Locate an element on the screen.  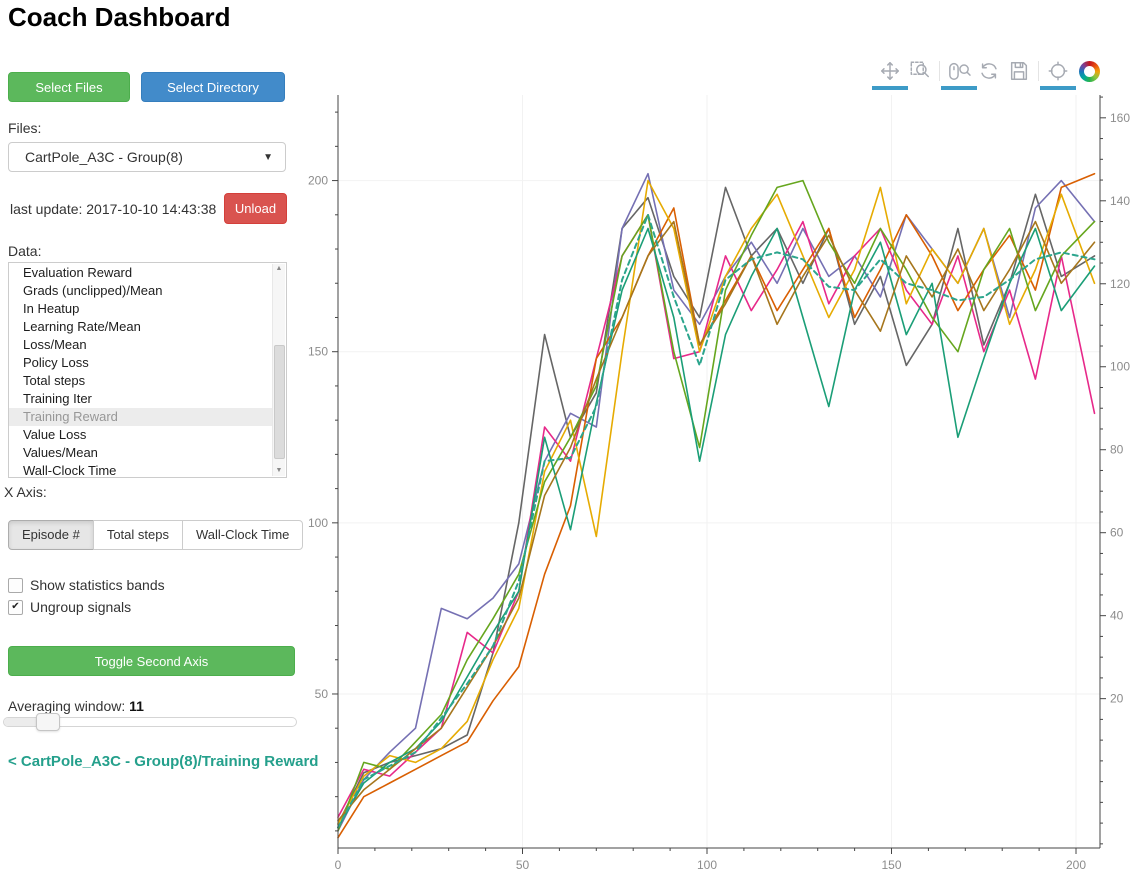
files-dropdown: CartPole_A3C - Group(8) ▼ is located at coordinates (147, 157).